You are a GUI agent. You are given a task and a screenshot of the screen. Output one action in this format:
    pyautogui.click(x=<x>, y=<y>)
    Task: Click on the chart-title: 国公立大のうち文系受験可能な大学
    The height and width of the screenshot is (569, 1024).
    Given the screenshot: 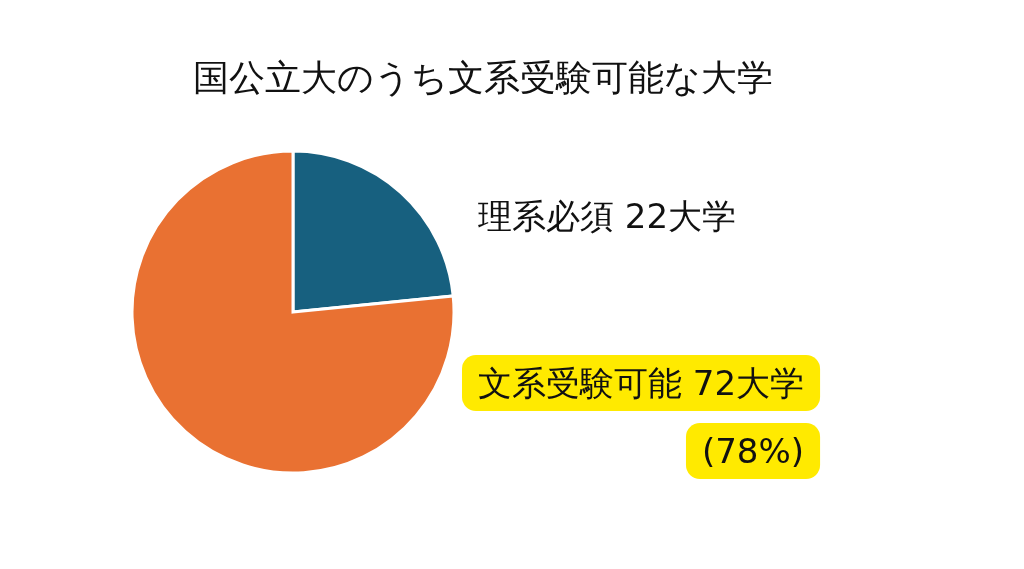 What is the action you would take?
    pyautogui.click(x=483, y=77)
    